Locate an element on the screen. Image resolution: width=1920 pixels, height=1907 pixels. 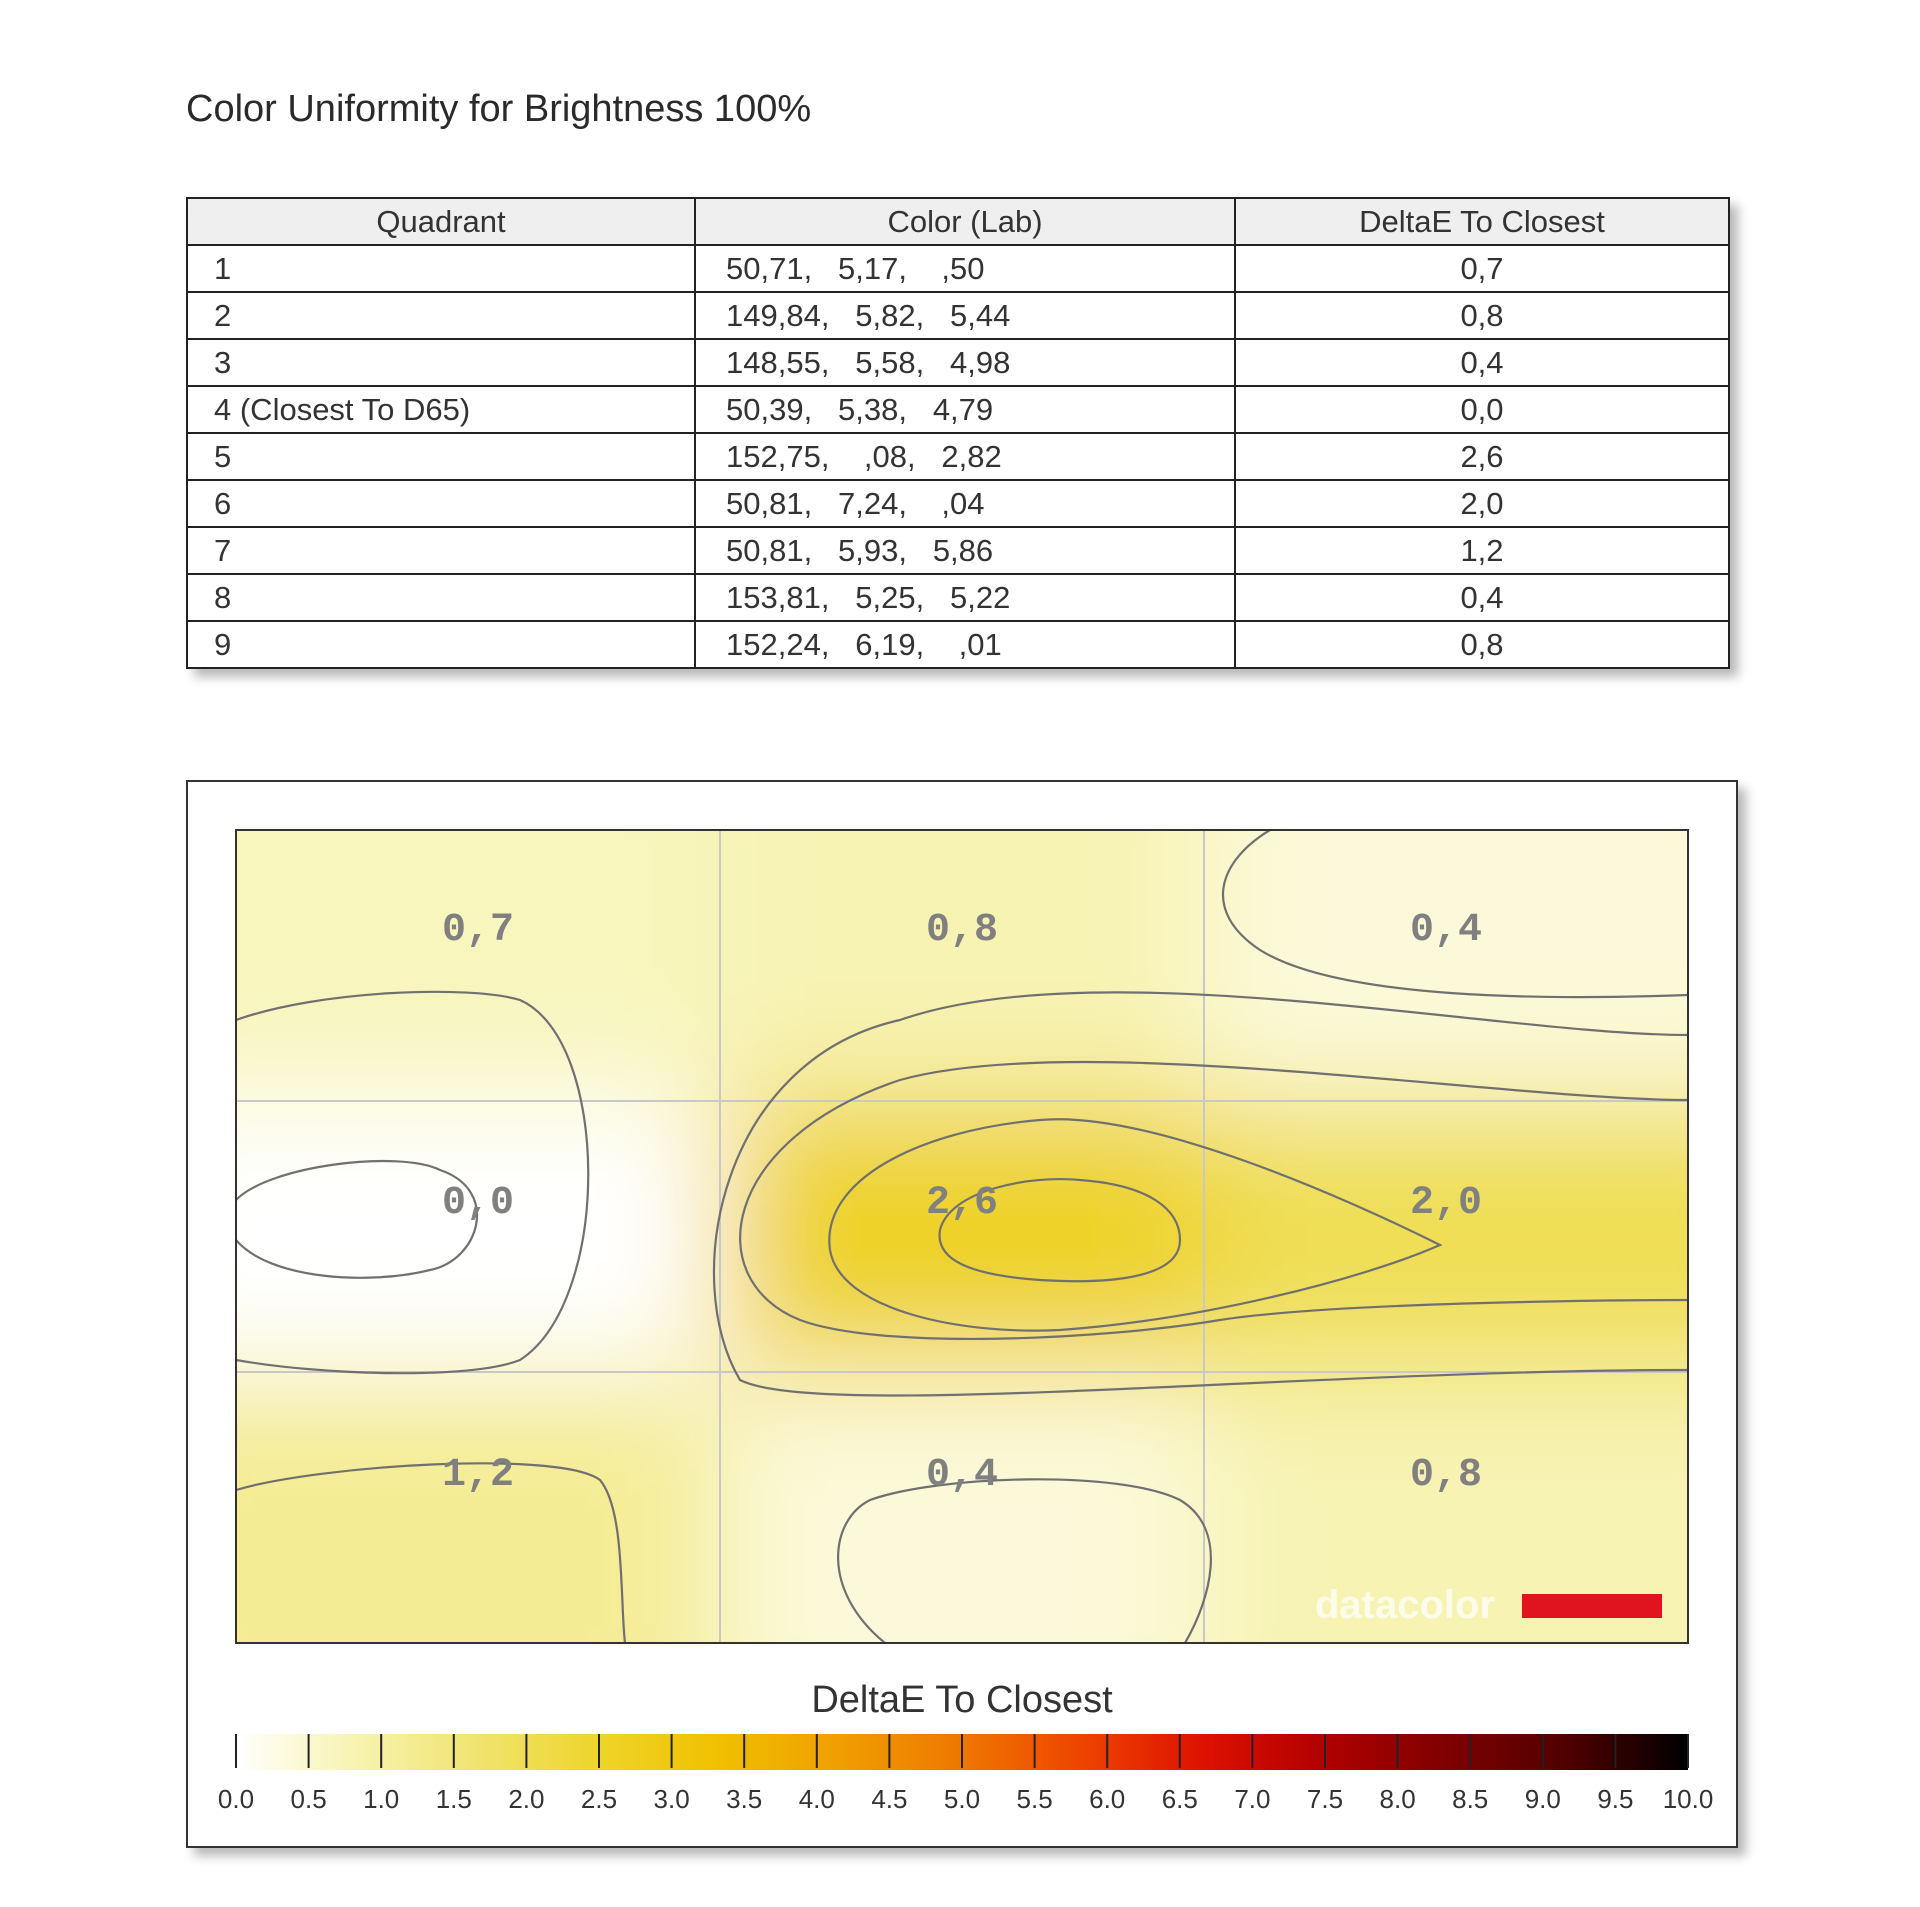
table-row: 5 152,75, ,08, 2,82 2,6 is located at coordinates (958, 456).